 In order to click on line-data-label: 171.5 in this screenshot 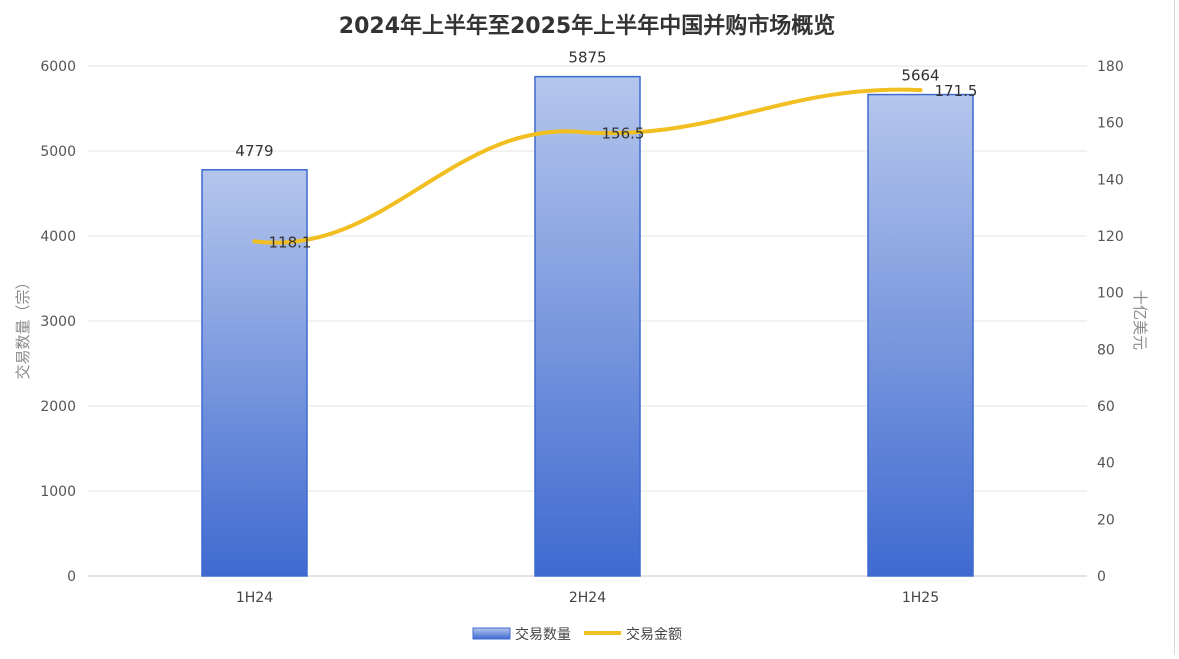, I will do `click(956, 91)`.